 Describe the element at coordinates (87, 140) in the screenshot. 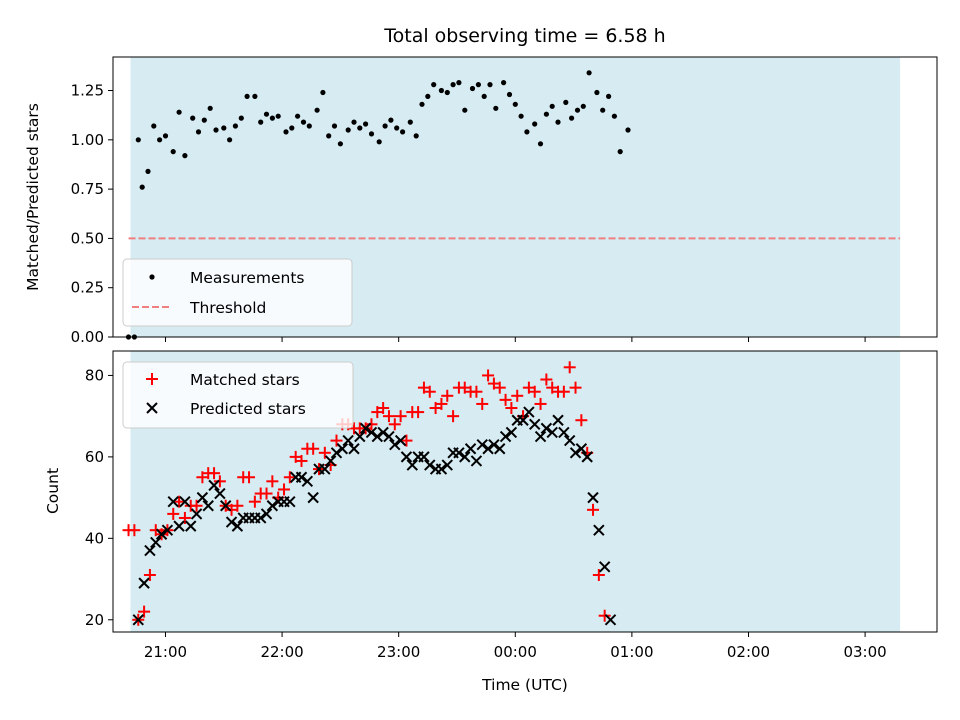

I see `y-tick-label: 1.00` at that location.